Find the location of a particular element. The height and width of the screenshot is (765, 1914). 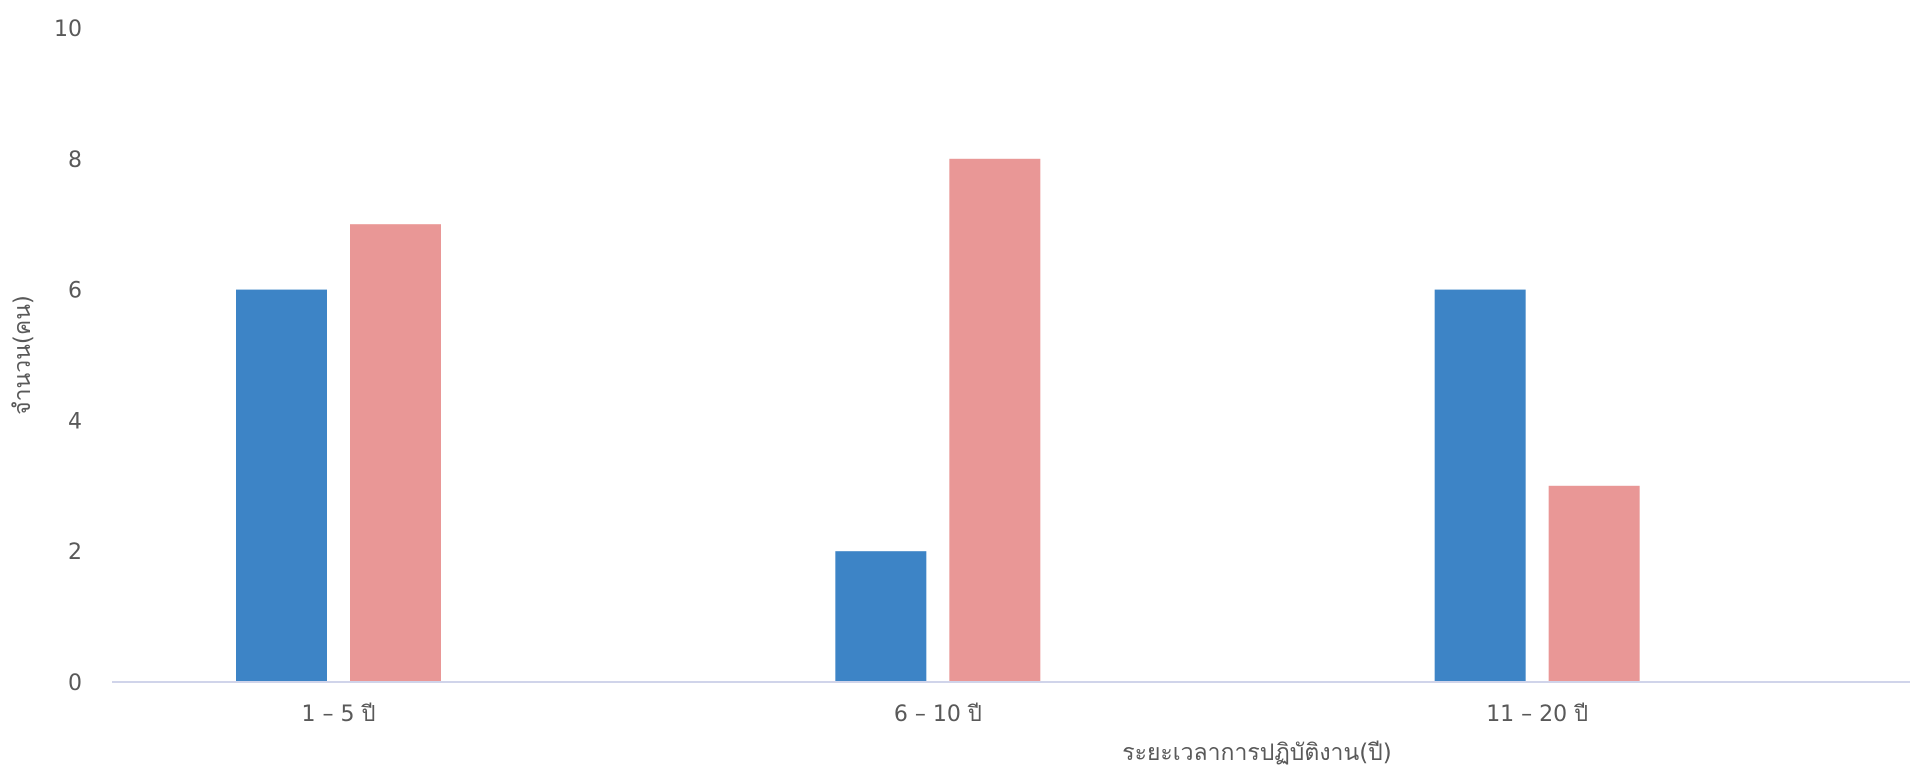

y-axis-ticks: 0 2 4 6 8 10 is located at coordinates (68, 356).